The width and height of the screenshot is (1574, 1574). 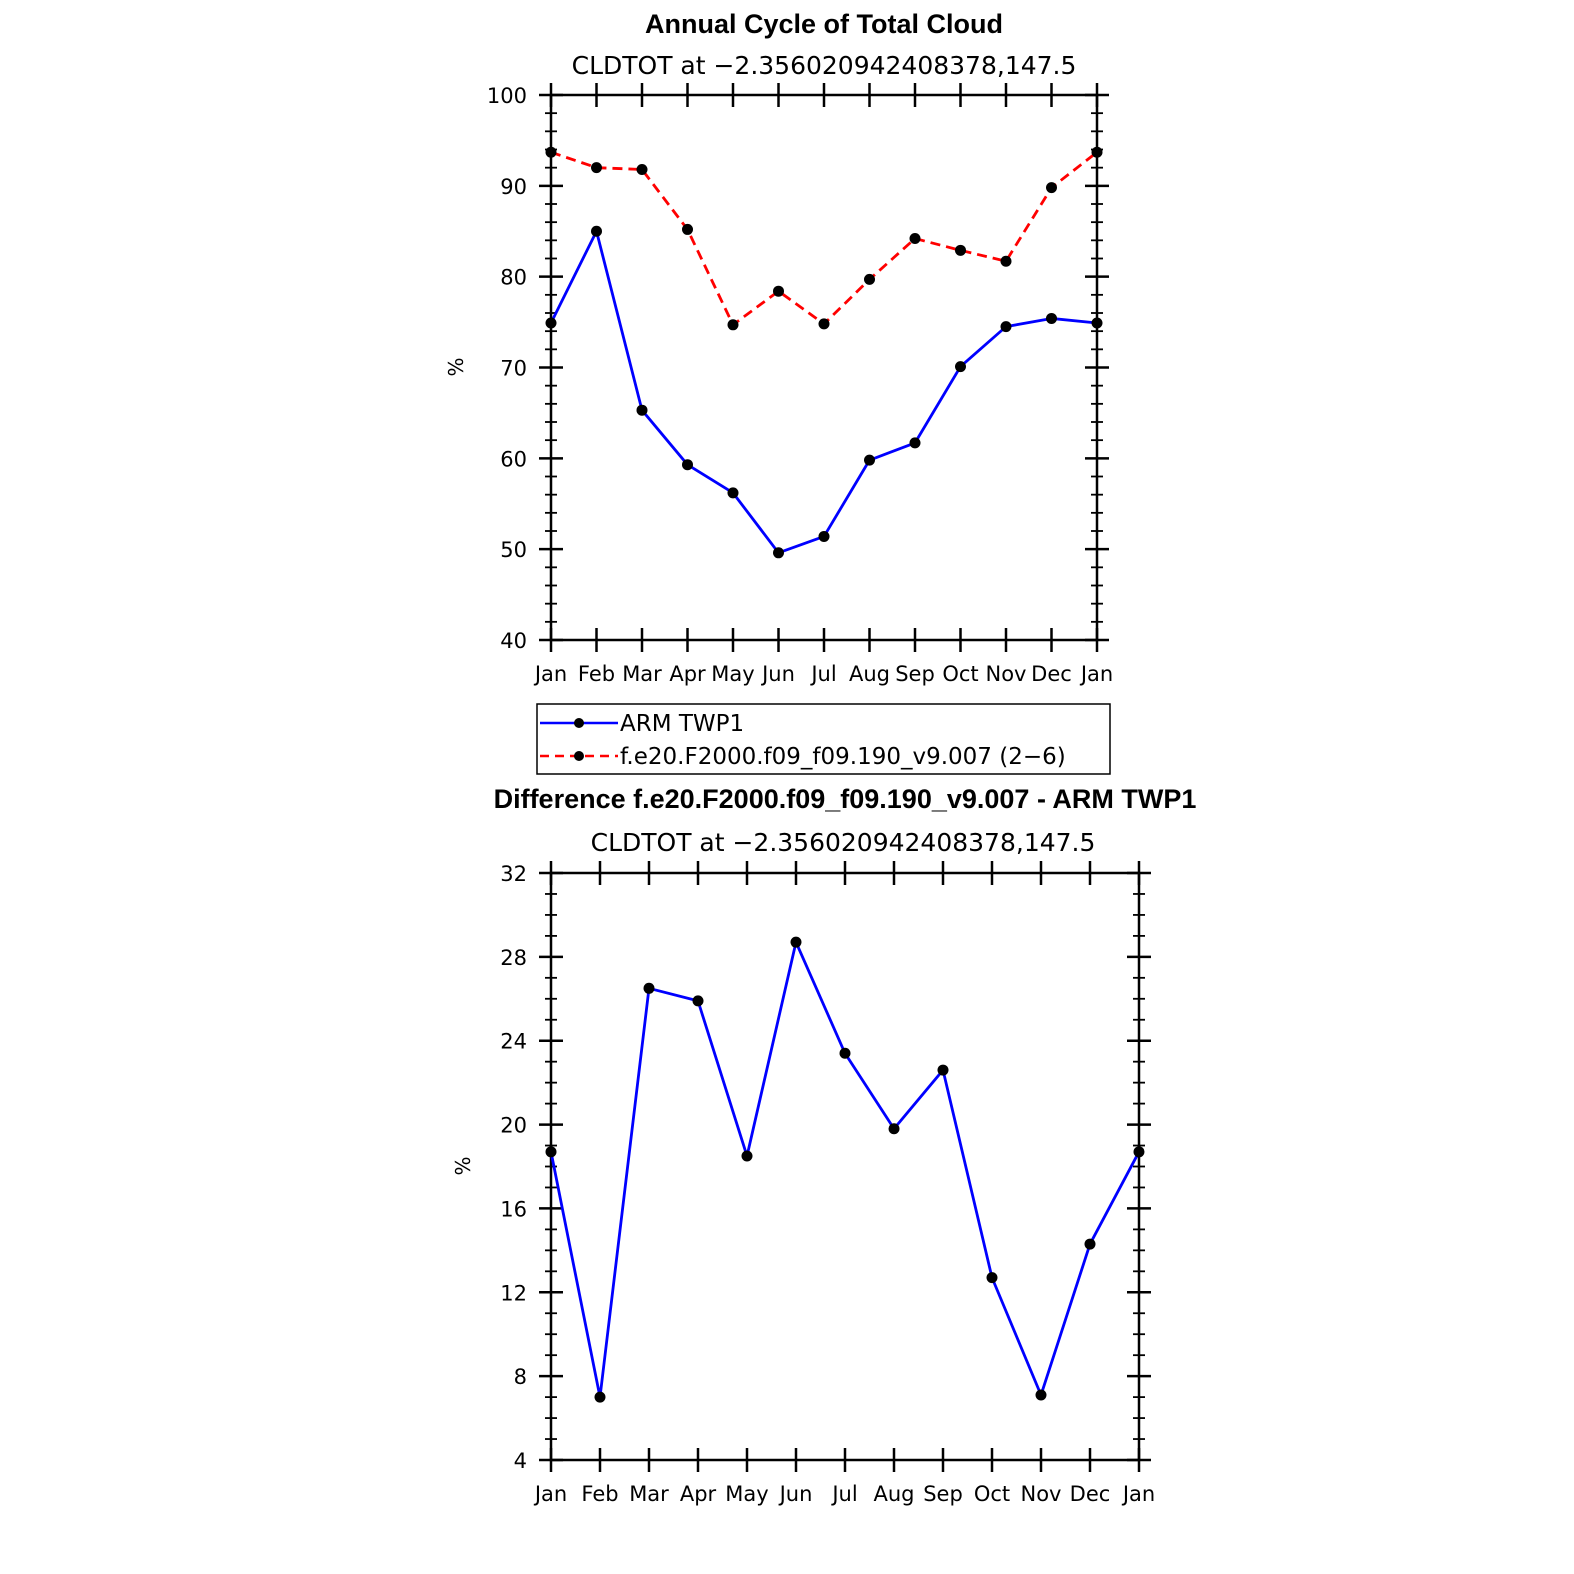 What do you see at coordinates (507, 96) in the screenshot?
I see `chart1-y-tick-label: 100` at bounding box center [507, 96].